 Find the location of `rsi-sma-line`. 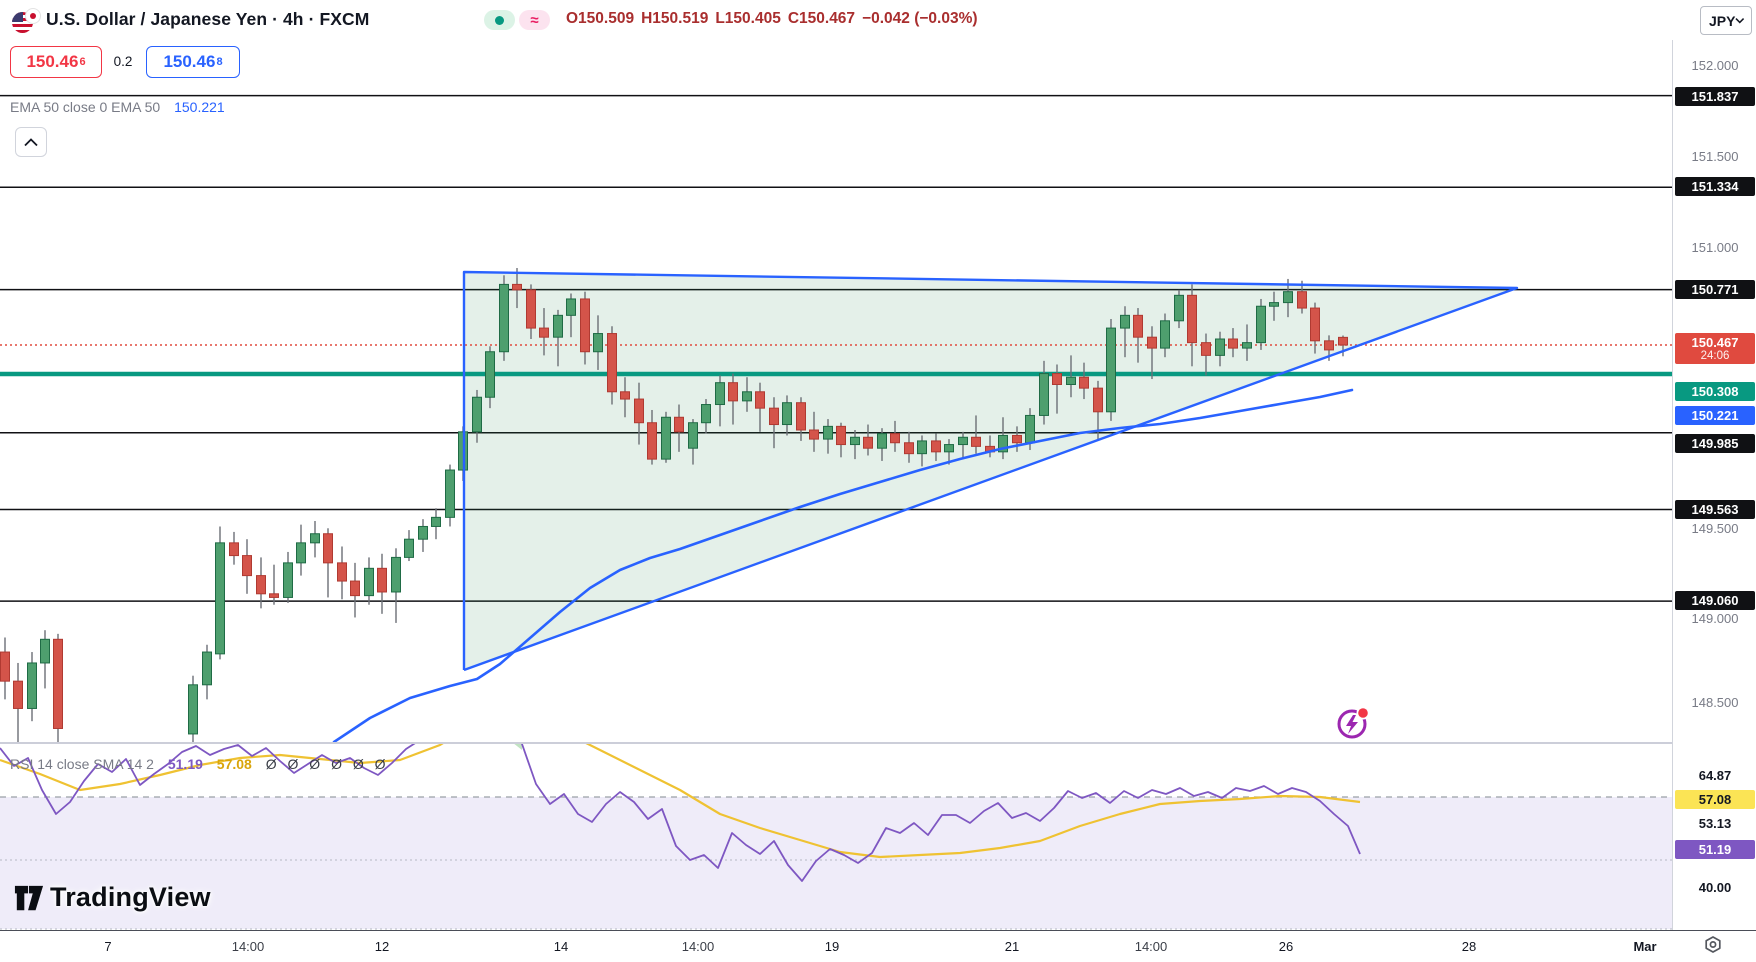

rsi-sma-line is located at coordinates (680, 801).